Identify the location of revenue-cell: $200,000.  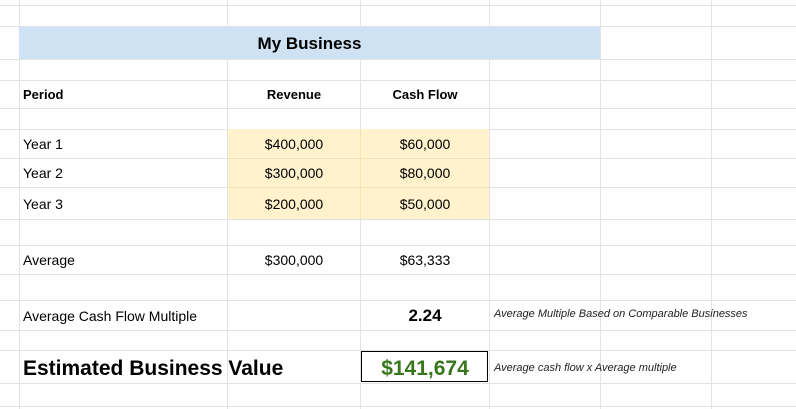
(294, 204).